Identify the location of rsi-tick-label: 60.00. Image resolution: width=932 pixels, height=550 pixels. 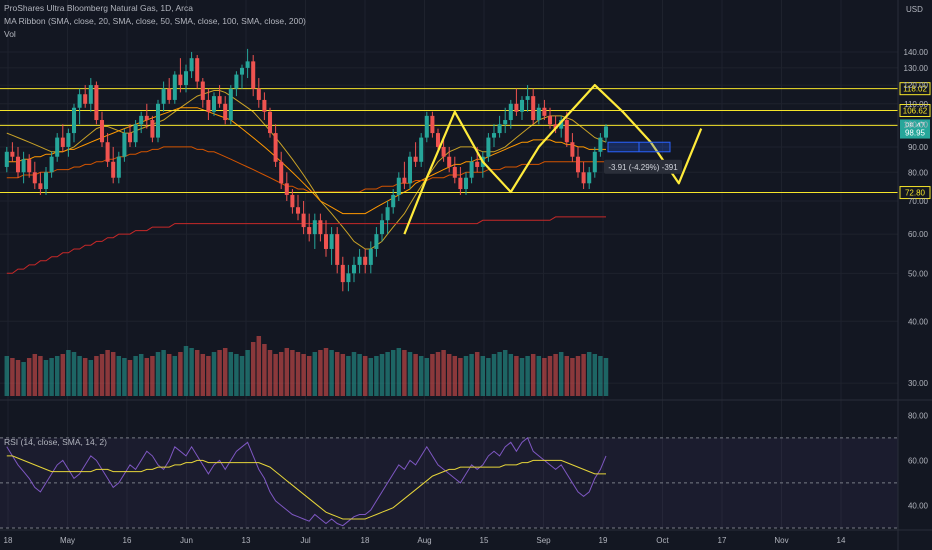
(918, 460).